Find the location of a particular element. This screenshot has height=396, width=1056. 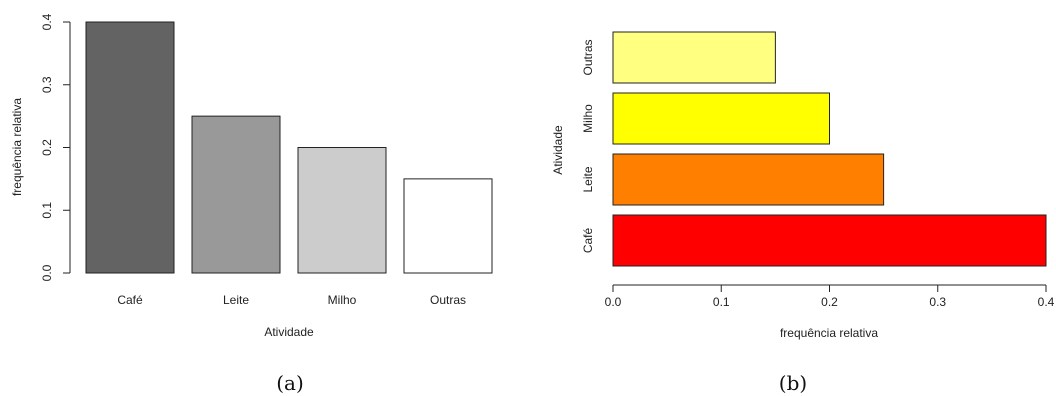

chart-b-caption: (b) is located at coordinates (793, 383).